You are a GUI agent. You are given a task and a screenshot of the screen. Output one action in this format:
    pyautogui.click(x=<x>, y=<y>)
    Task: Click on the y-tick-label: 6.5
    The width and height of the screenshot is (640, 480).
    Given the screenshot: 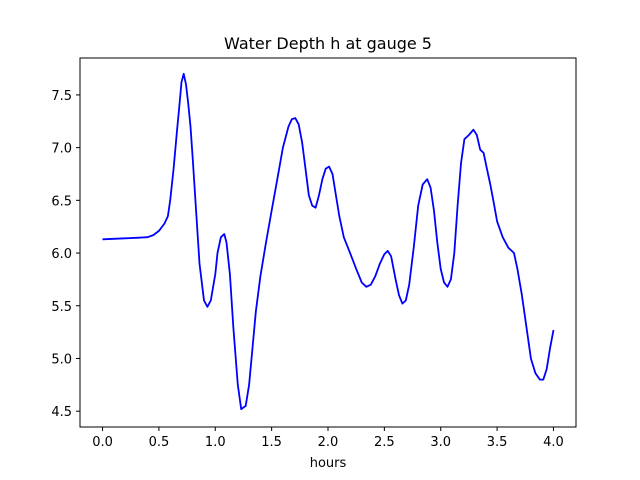 What is the action you would take?
    pyautogui.click(x=61, y=201)
    